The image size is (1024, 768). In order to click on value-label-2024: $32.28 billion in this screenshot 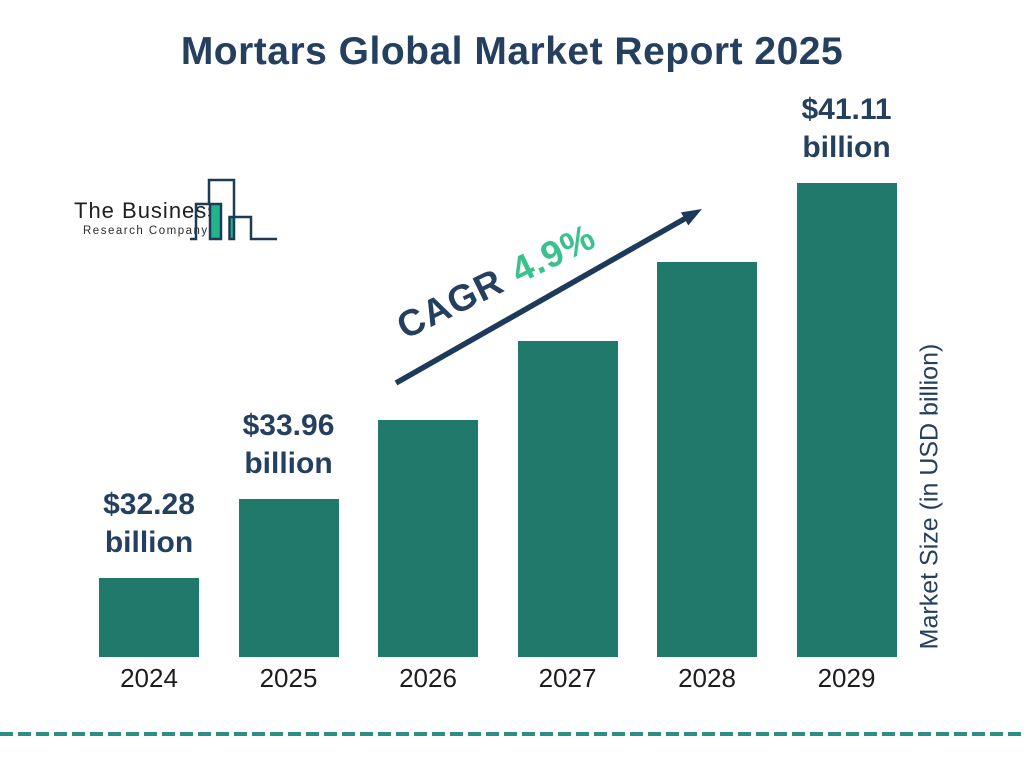, I will do `click(149, 523)`.